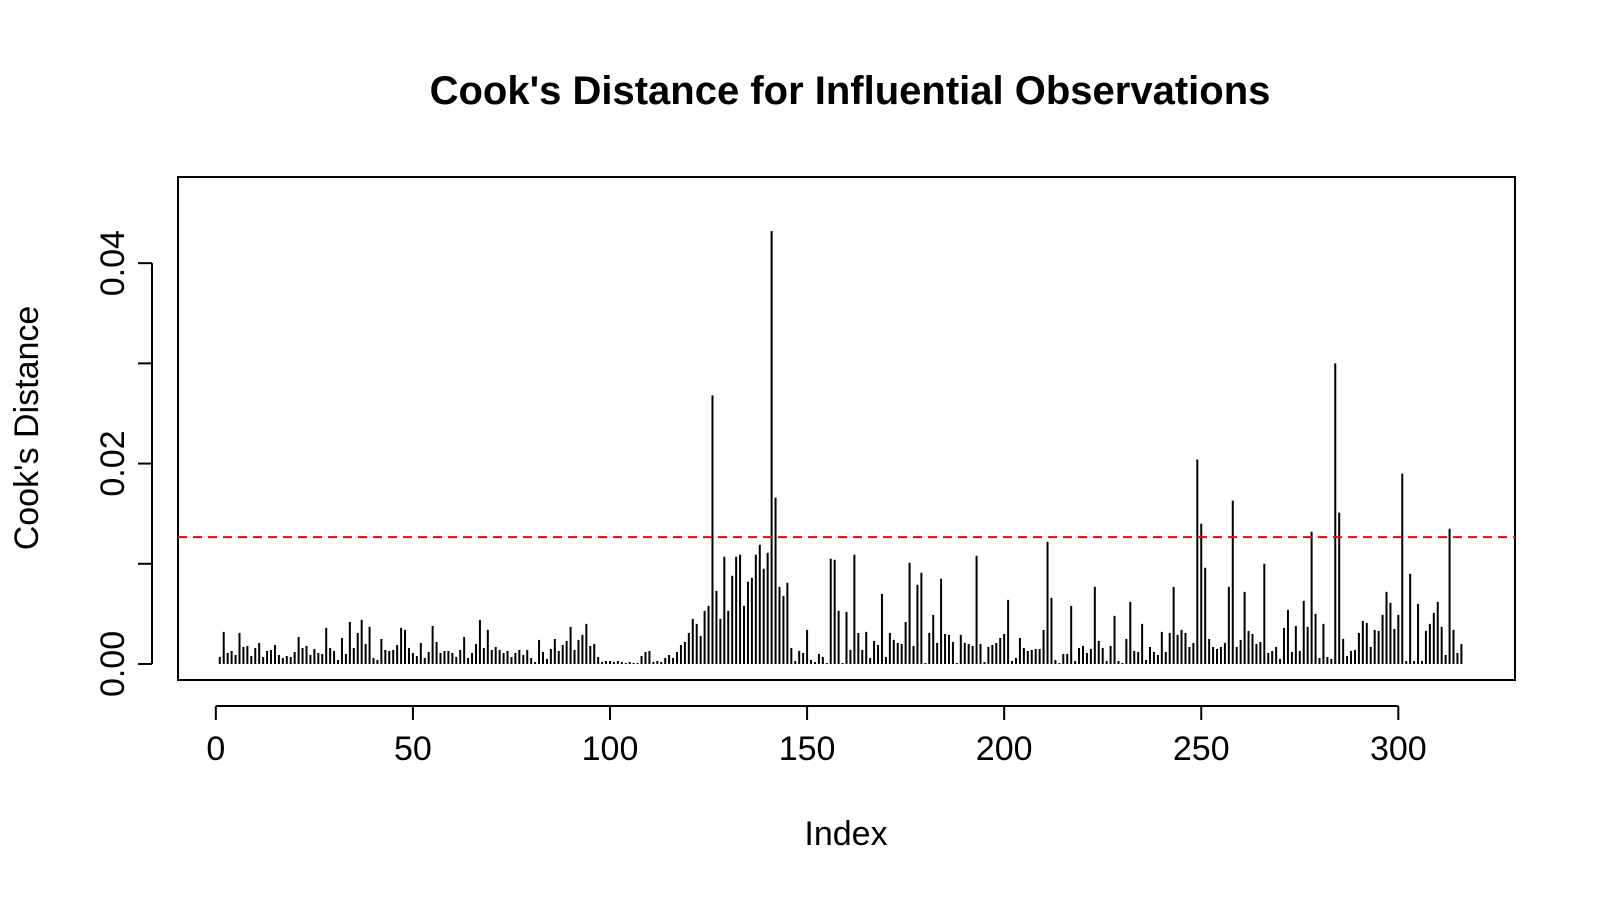  What do you see at coordinates (610, 749) in the screenshot?
I see `x-tick-label-100: 100` at bounding box center [610, 749].